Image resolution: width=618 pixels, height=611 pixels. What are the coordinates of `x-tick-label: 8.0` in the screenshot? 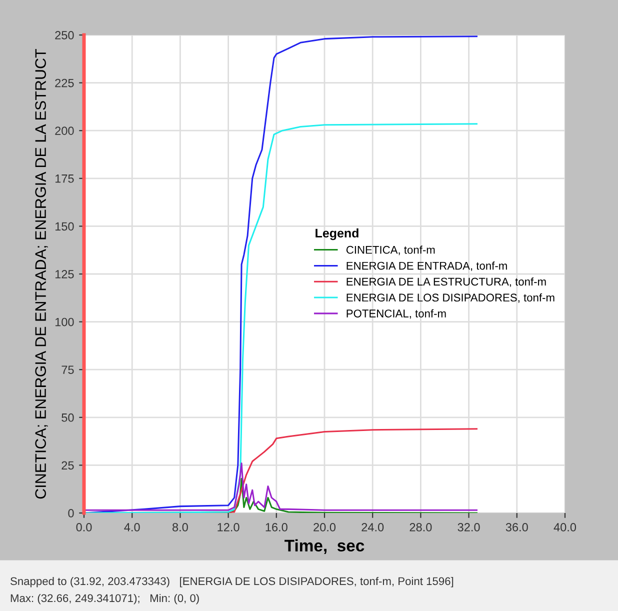 It's located at (180, 527).